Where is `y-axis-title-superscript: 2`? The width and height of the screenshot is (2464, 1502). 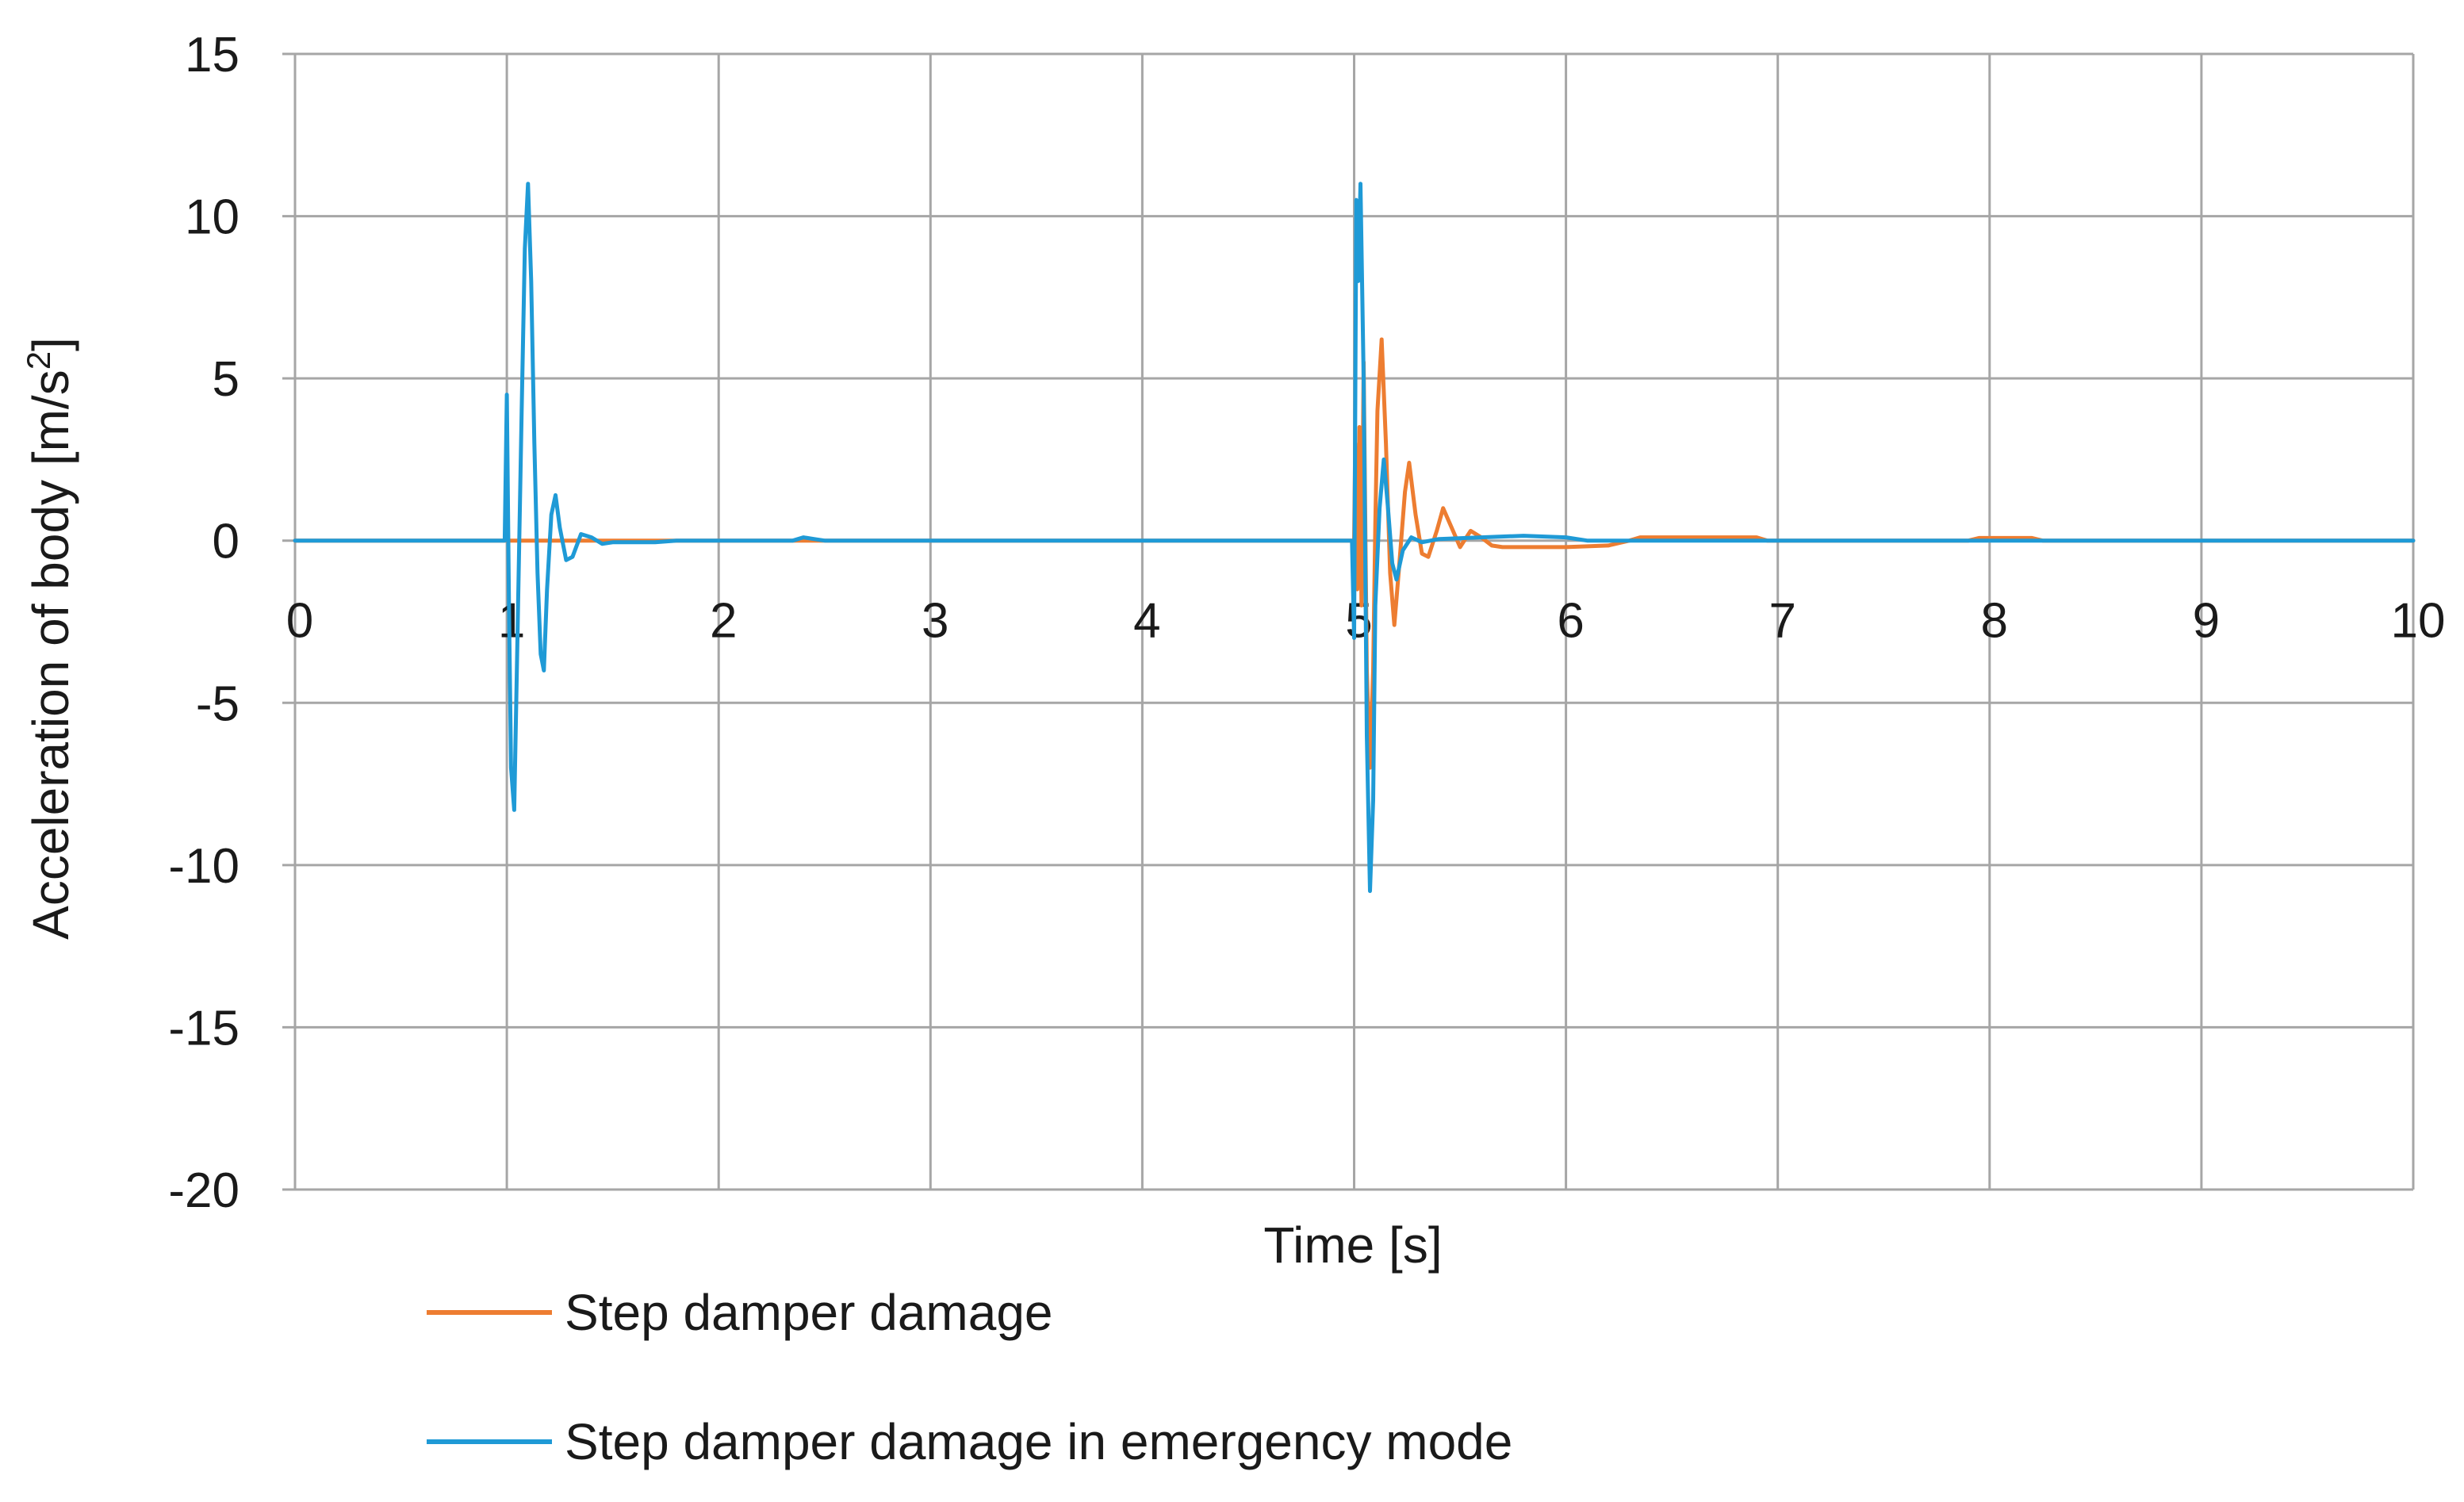
y-axis-title-superscript: 2 is located at coordinates (38, 360).